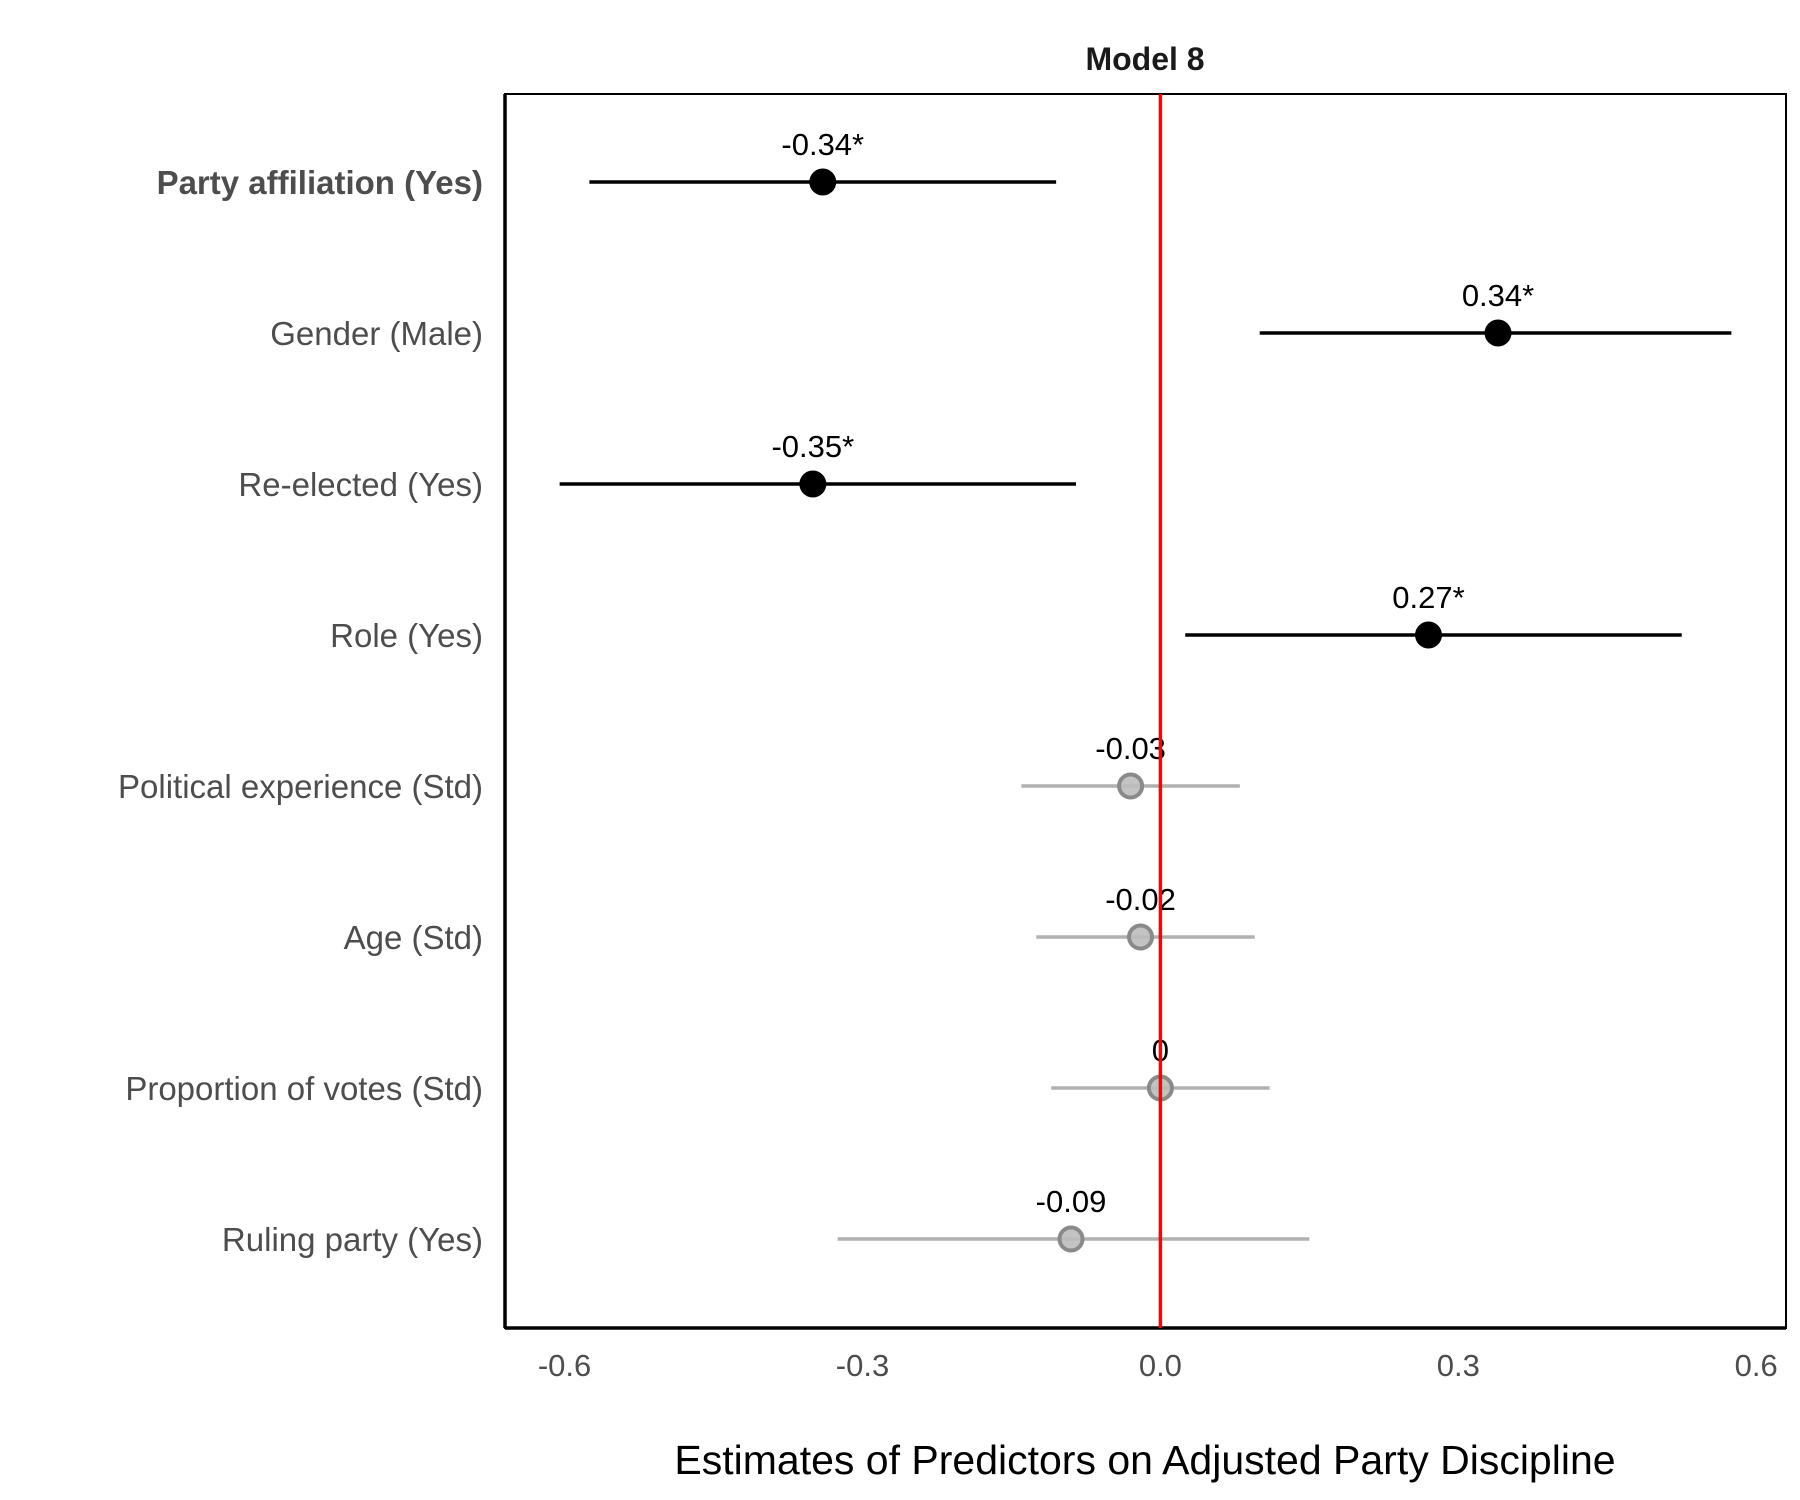 This screenshot has width=1800, height=1500. Describe the element at coordinates (360, 484) in the screenshot. I see `y-tick-label: Re-elected (Yes)` at that location.